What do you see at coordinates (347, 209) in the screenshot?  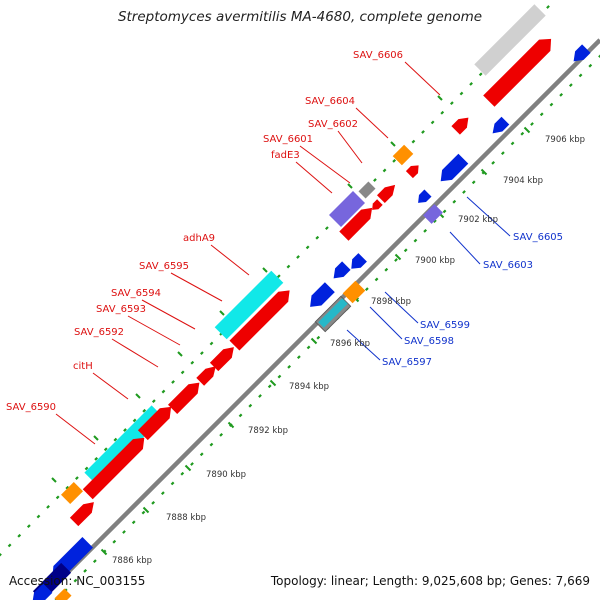 I see `gene-fadE3` at bounding box center [347, 209].